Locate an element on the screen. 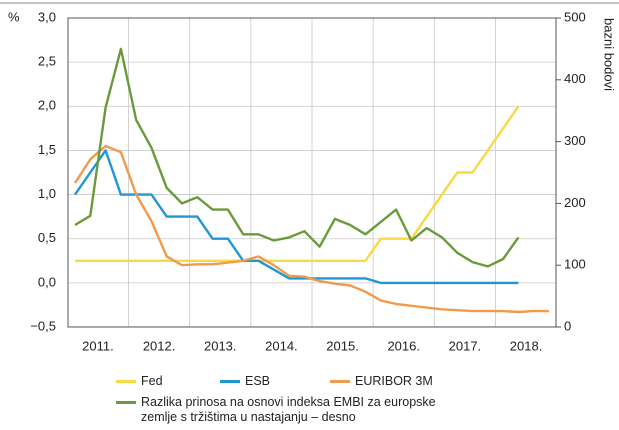 Image resolution: width=619 pixels, height=430 pixels. legend-label: EURIBOR 3M is located at coordinates (394, 381).